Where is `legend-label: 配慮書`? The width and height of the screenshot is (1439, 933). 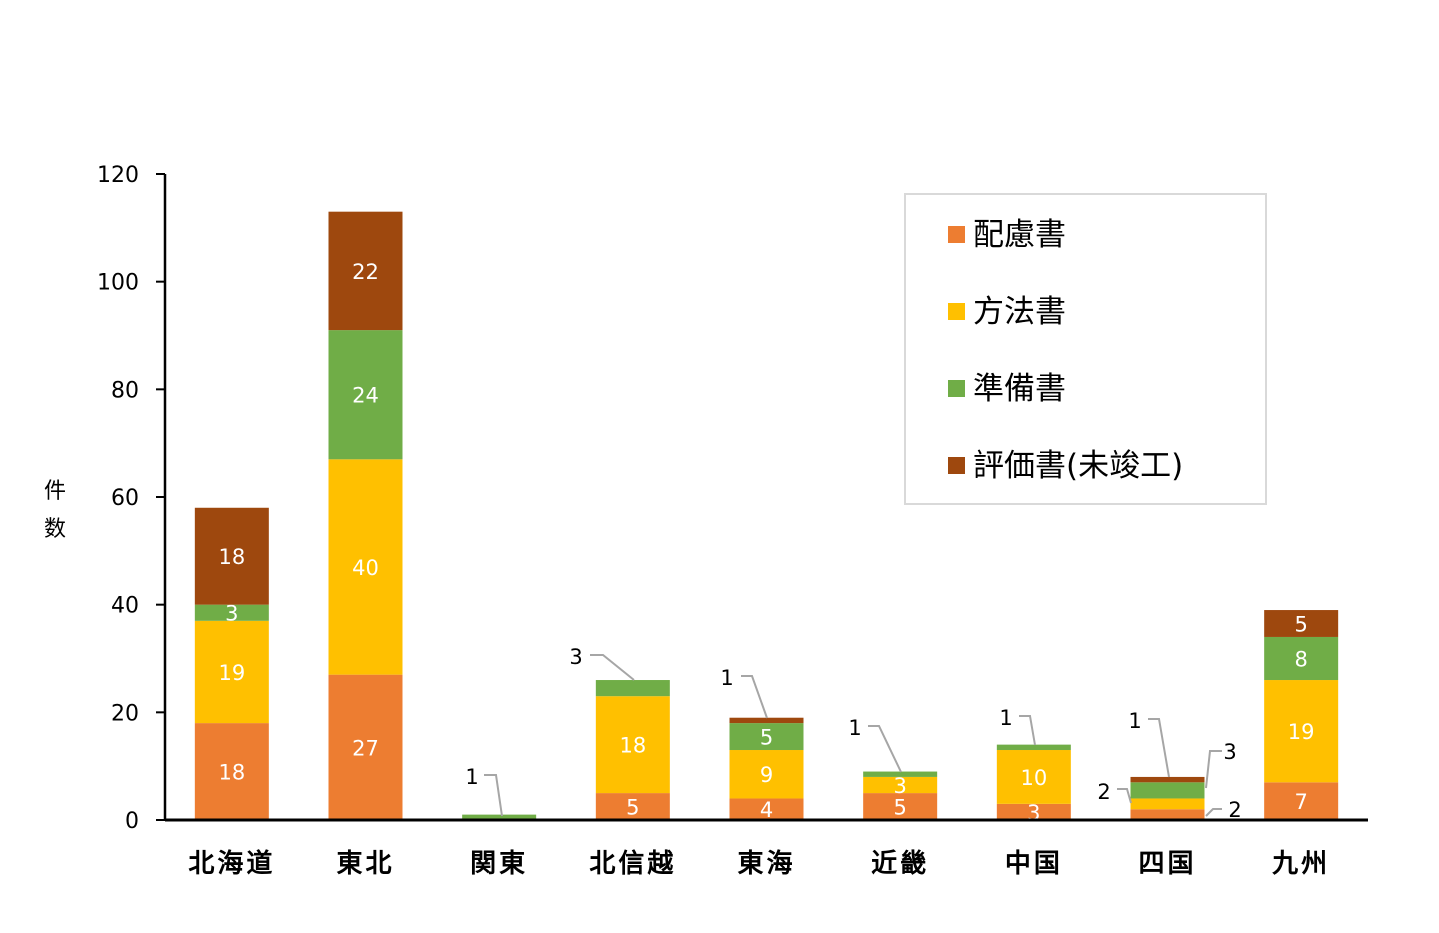
legend-label: 配慮書 is located at coordinates (1019, 235).